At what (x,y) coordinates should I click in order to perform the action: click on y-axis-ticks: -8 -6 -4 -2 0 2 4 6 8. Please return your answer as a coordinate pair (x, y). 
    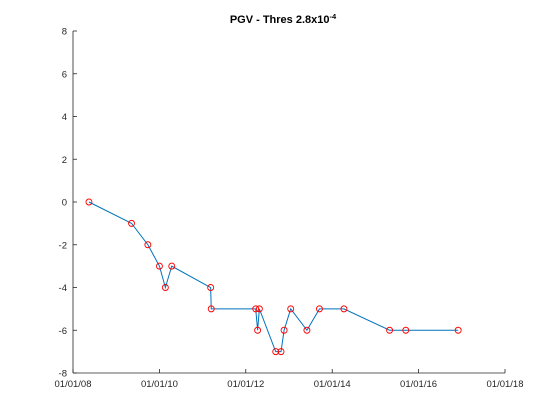
    Looking at the image, I should click on (68, 203).